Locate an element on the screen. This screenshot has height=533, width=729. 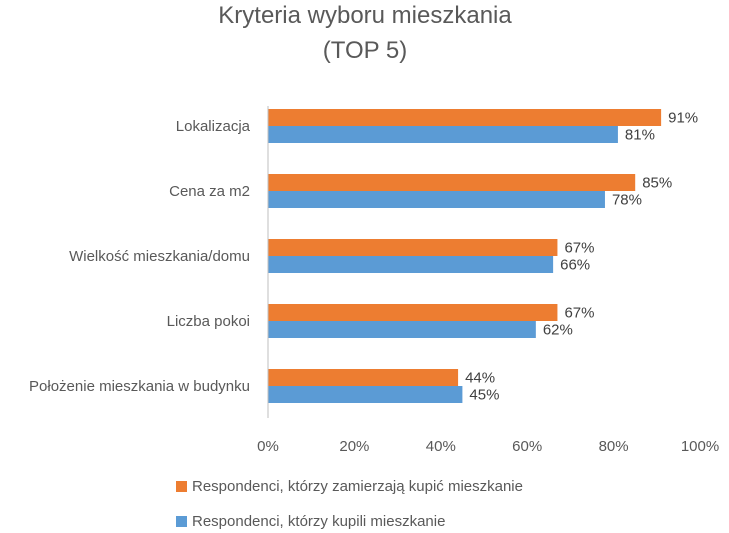
data-label-series-2: 78% is located at coordinates (627, 200).